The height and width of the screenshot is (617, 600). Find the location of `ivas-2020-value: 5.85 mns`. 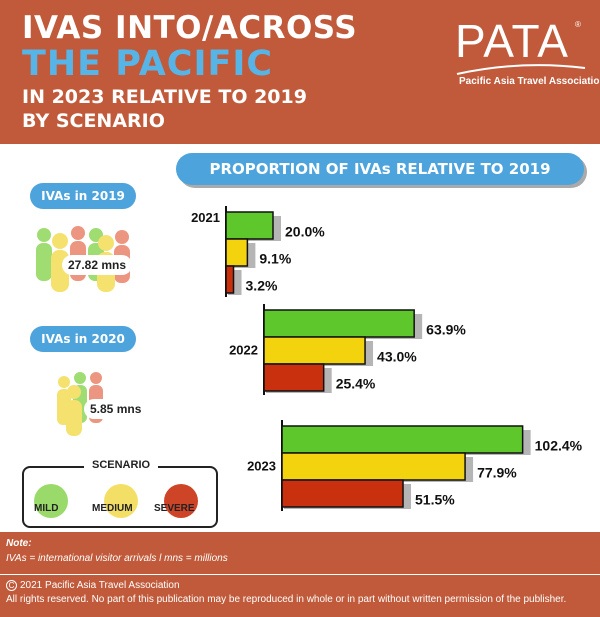

ivas-2020-value: 5.85 mns is located at coordinates (116, 409).